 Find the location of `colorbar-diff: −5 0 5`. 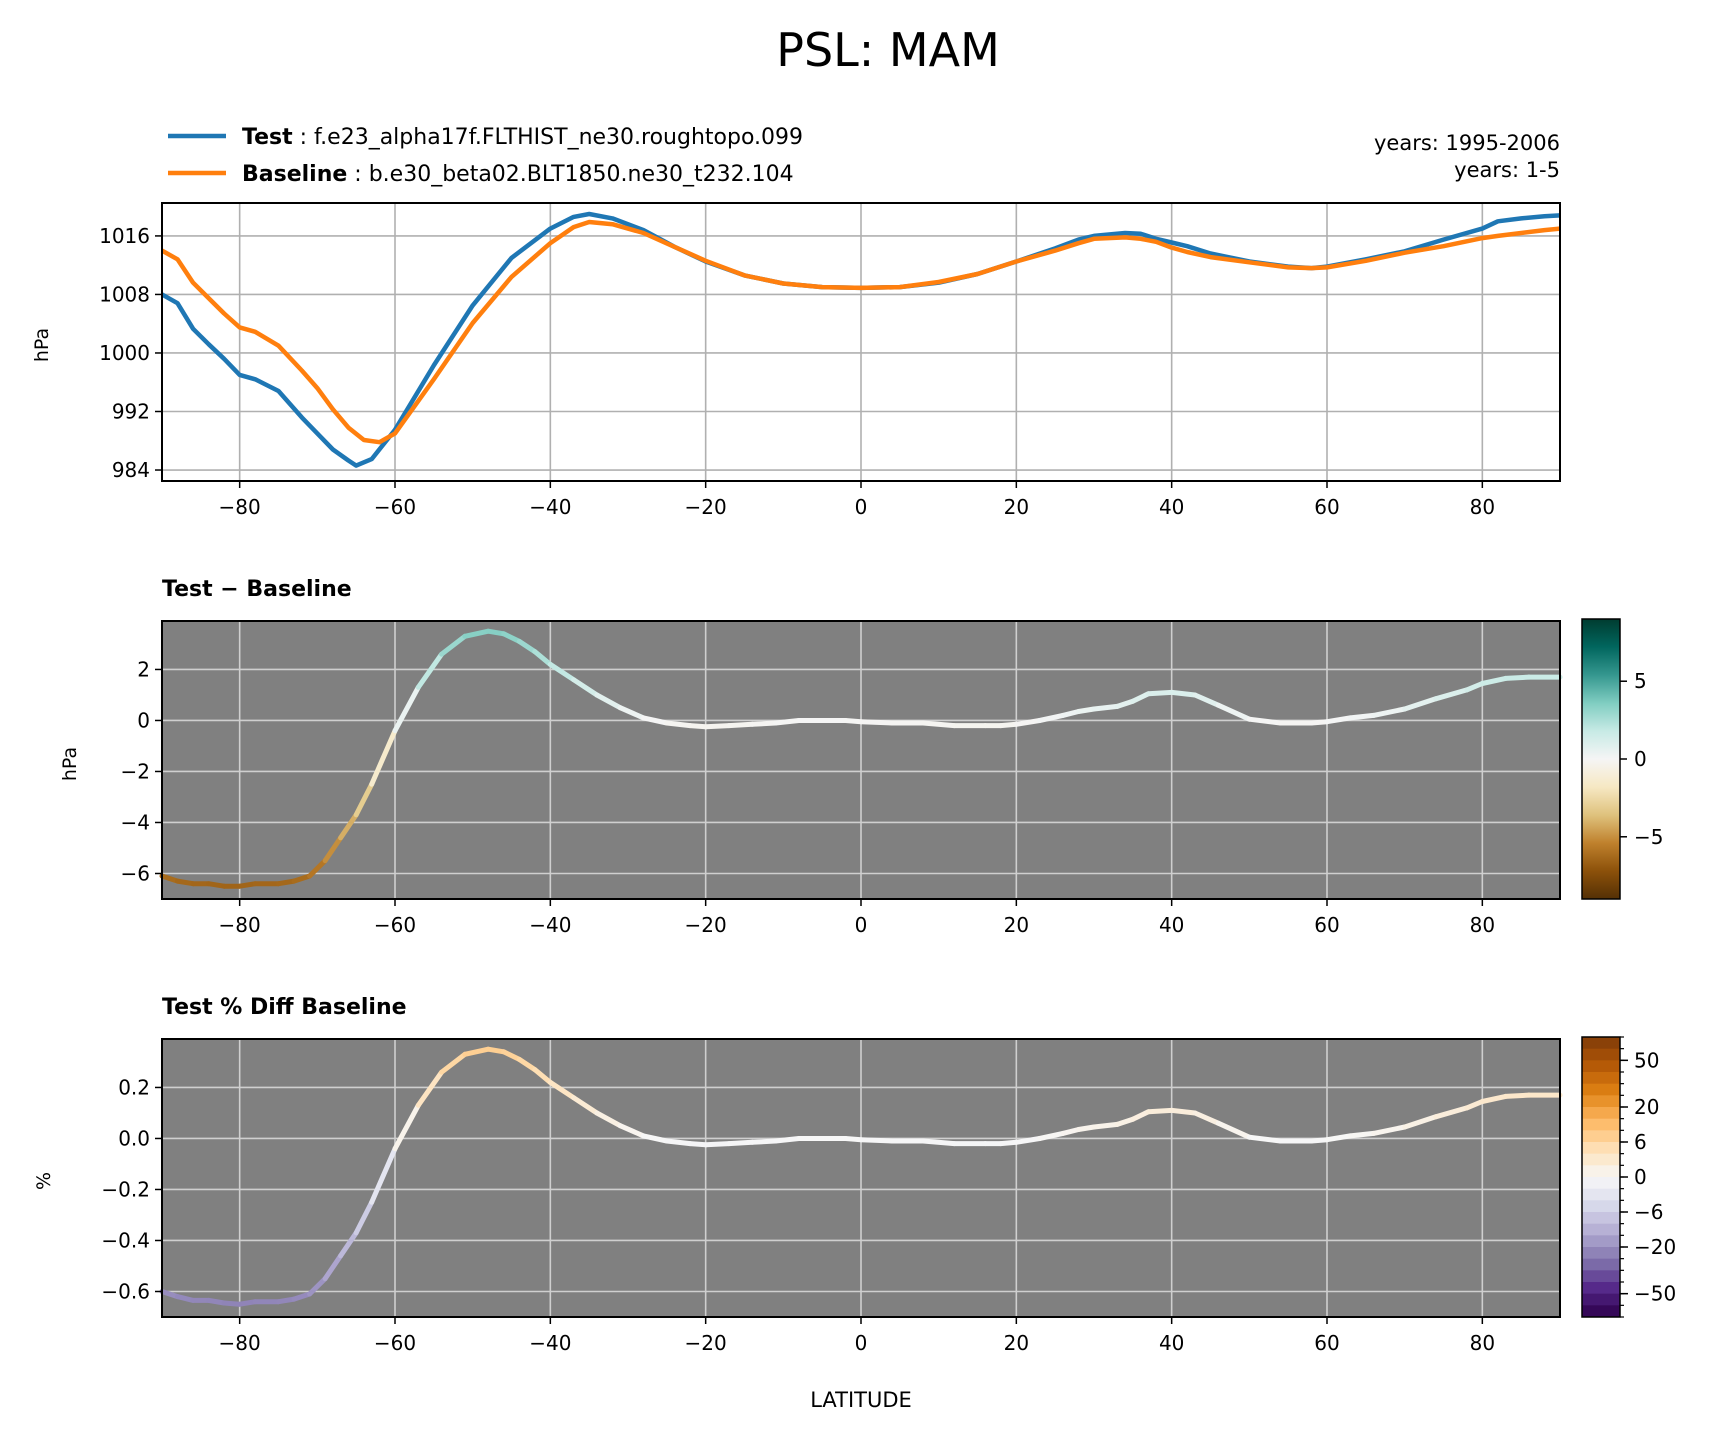

colorbar-diff: −5 0 5 is located at coordinates (1622, 759).